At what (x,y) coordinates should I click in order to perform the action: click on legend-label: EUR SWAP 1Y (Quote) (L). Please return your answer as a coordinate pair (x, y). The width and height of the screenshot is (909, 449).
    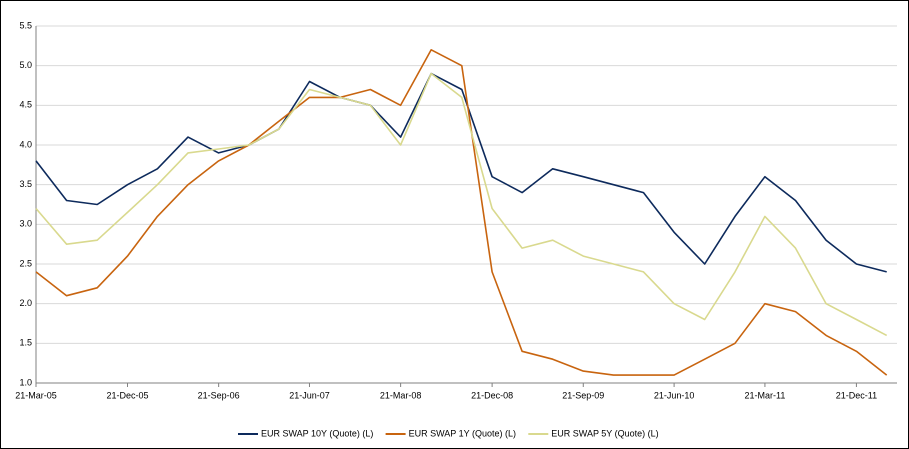
    Looking at the image, I should click on (462, 433).